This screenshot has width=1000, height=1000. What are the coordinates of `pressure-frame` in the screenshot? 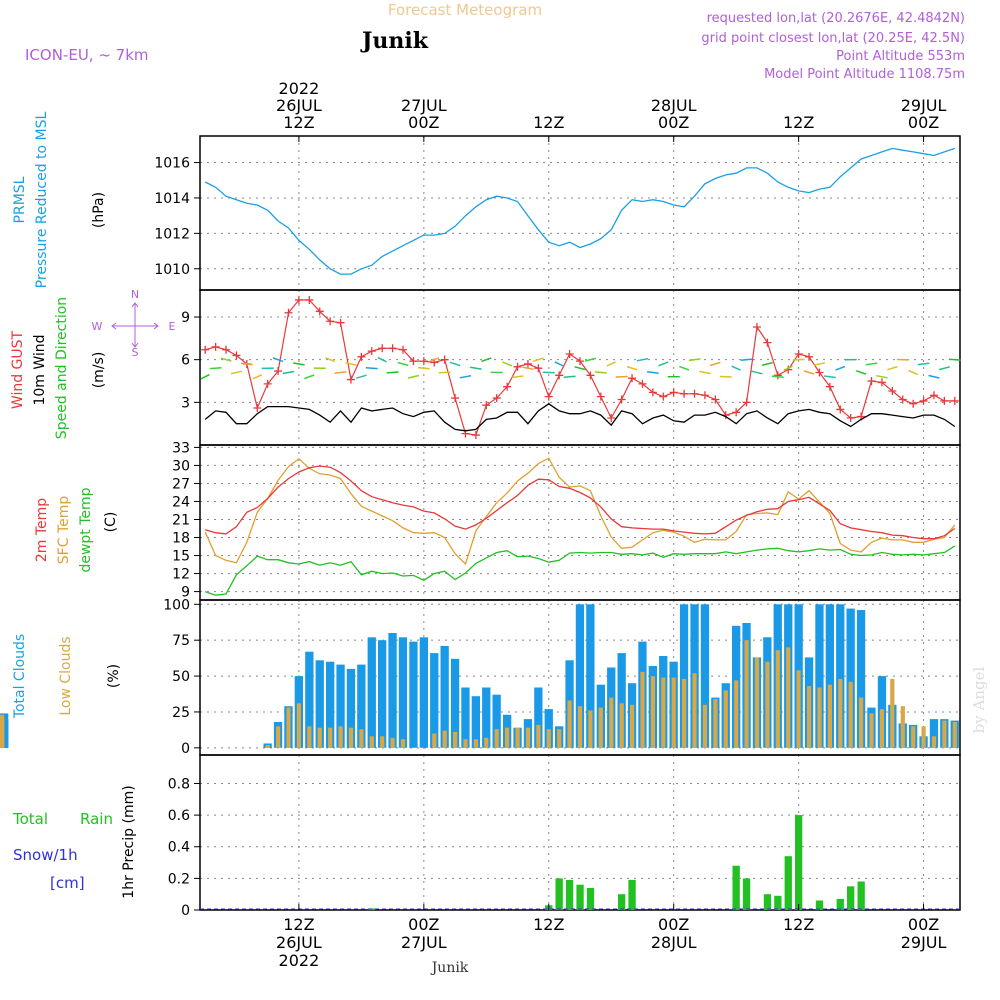 It's located at (580, 213).